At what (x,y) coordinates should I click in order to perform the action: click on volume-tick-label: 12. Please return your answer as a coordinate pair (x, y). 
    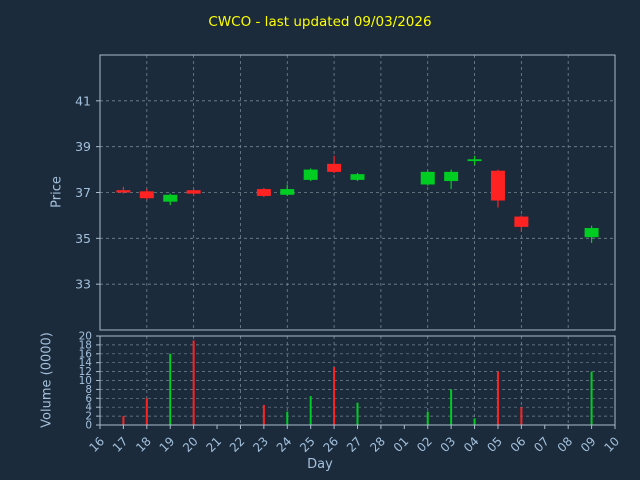
    Looking at the image, I should click on (85, 372).